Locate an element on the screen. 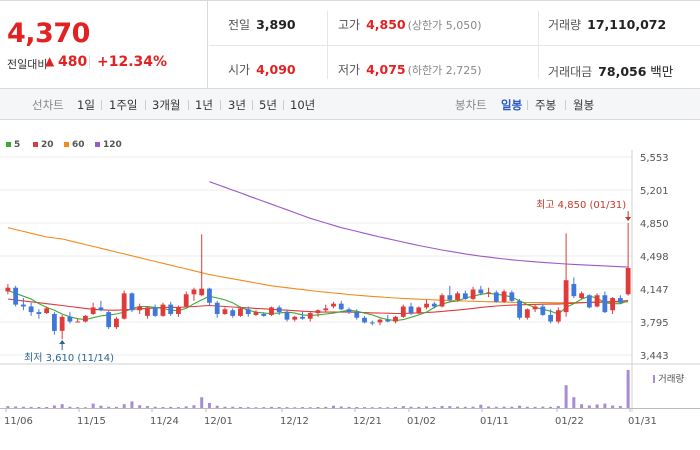  min-arrow-icon is located at coordinates (62, 342).